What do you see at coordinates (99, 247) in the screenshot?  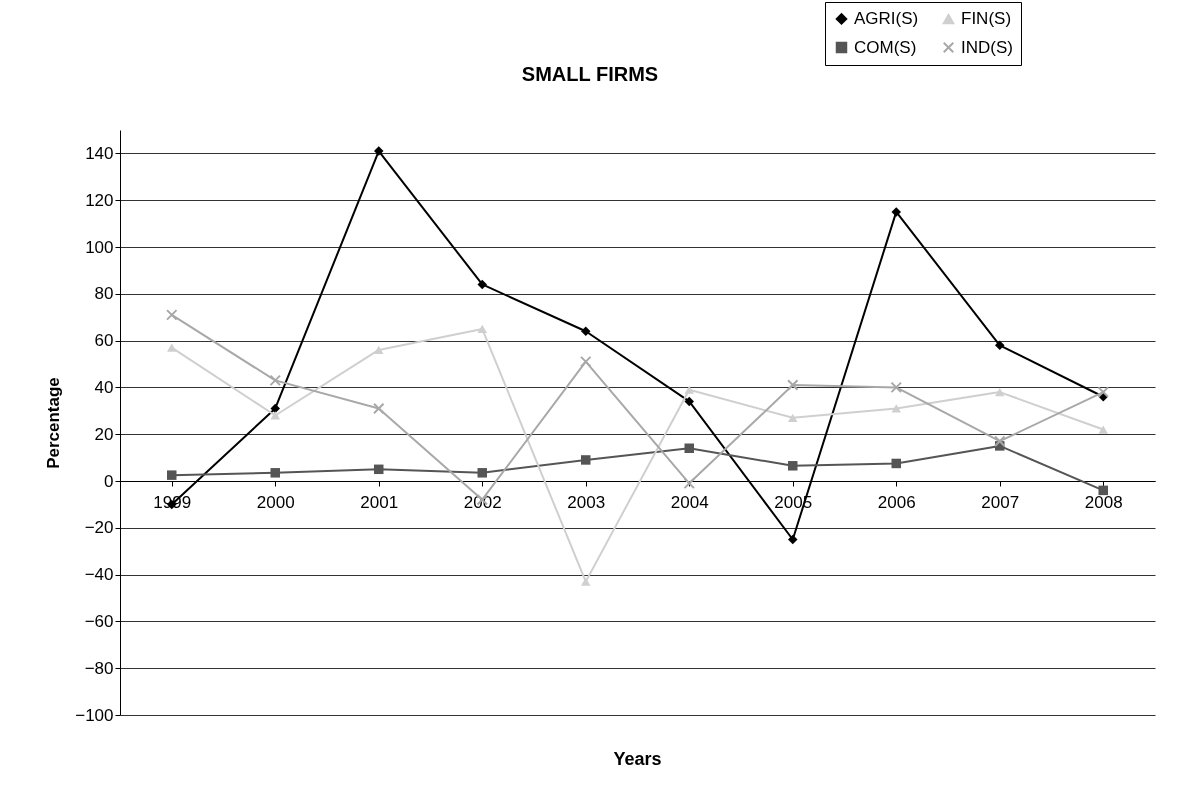 I see `y-tick-label: 100` at bounding box center [99, 247].